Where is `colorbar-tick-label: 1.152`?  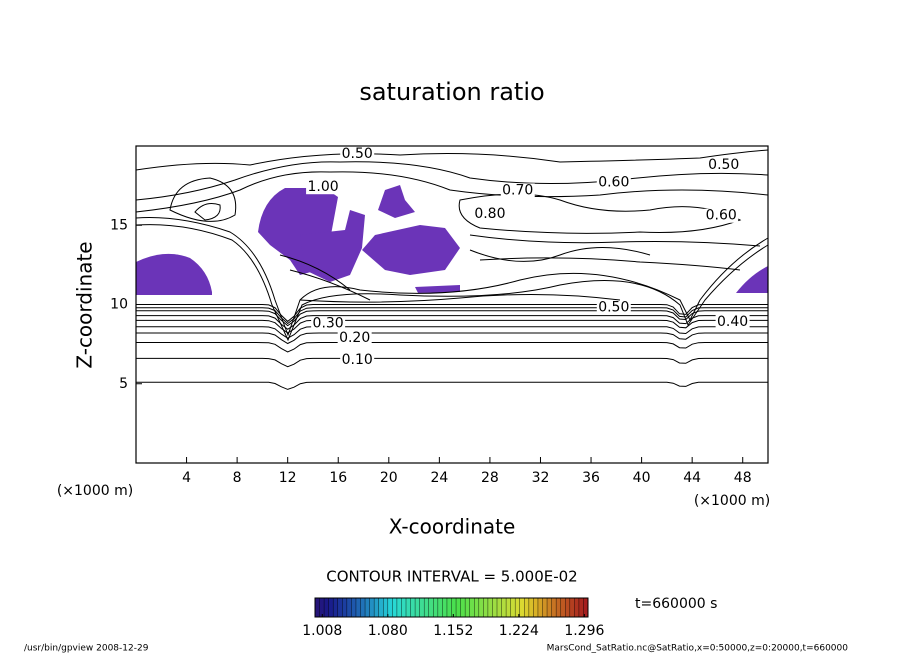
colorbar-tick-label: 1.152 is located at coordinates (453, 631).